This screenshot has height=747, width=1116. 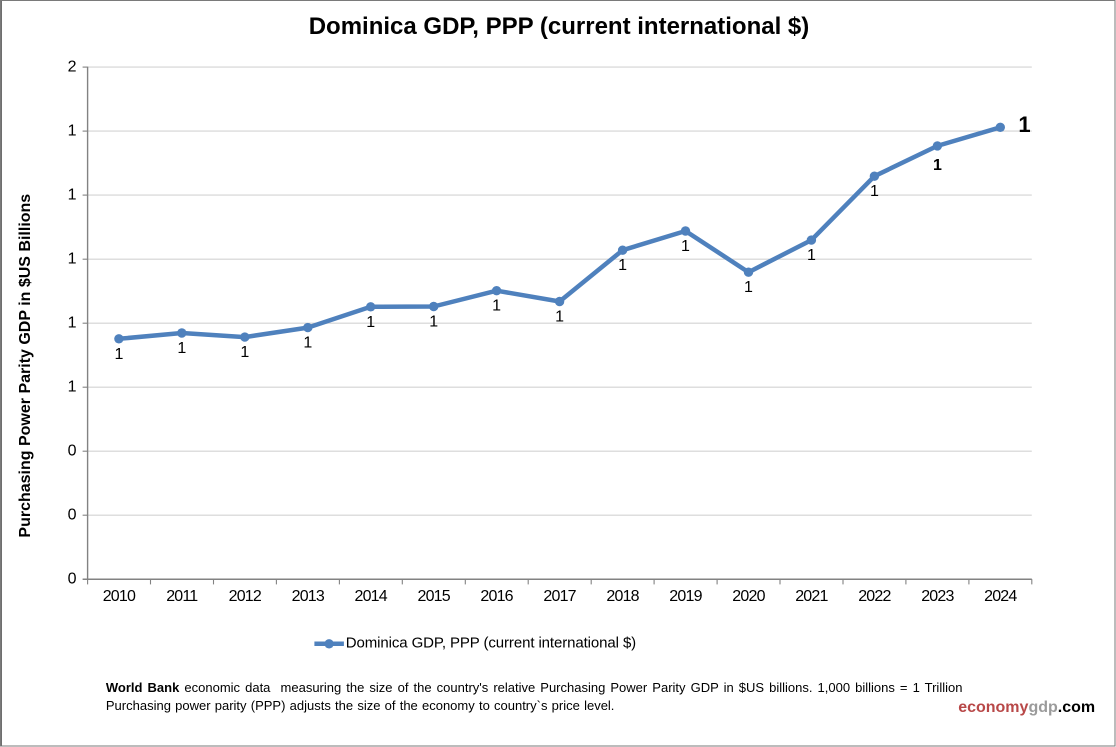 What do you see at coordinates (559, 596) in the screenshot?
I see `svg-text: 2017` at bounding box center [559, 596].